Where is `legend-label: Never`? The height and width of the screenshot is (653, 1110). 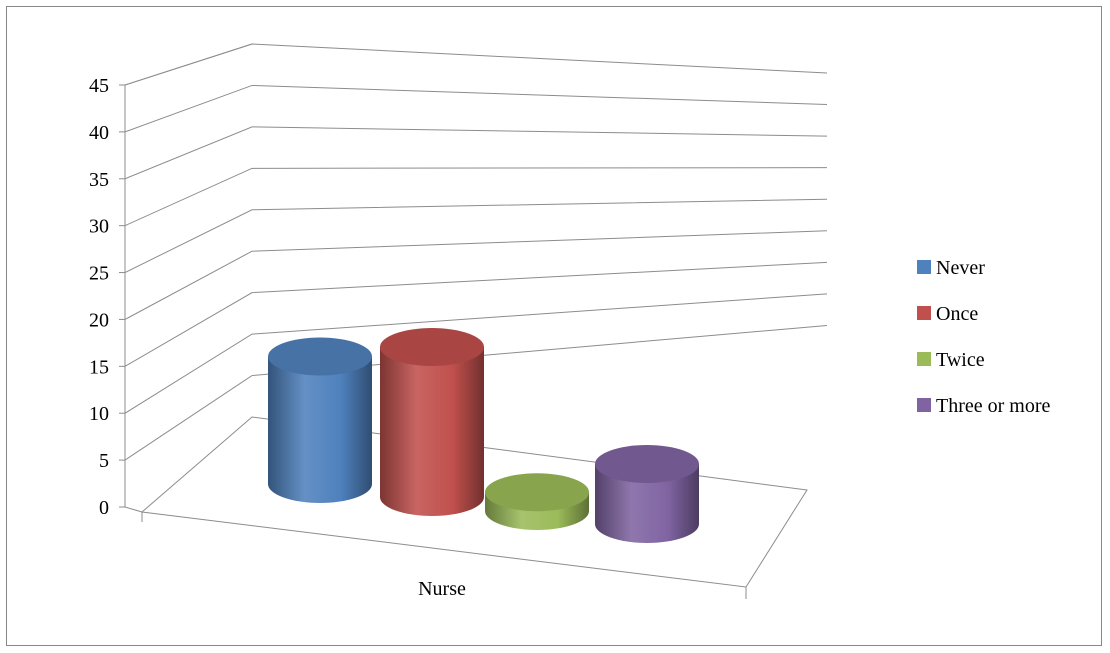 legend-label: Never is located at coordinates (960, 268).